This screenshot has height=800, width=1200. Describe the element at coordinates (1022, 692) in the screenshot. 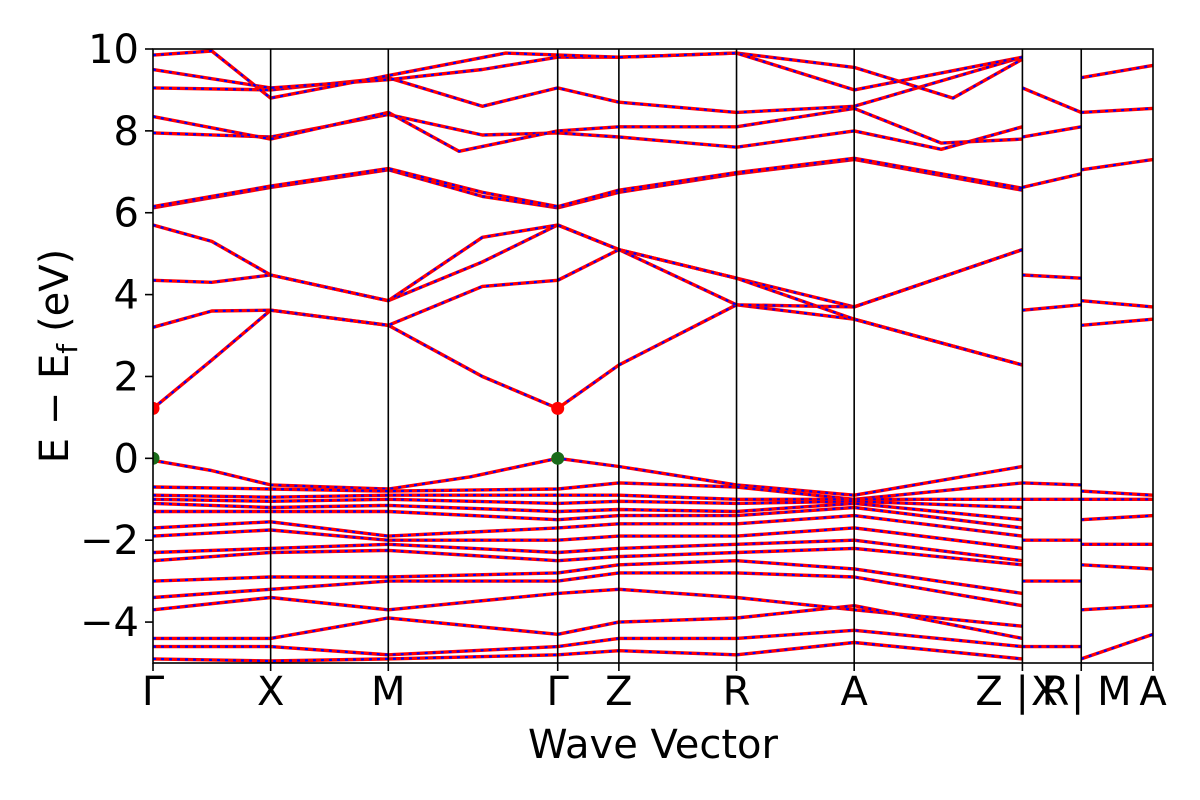

I see `x-tick-label: Z | R` at that location.